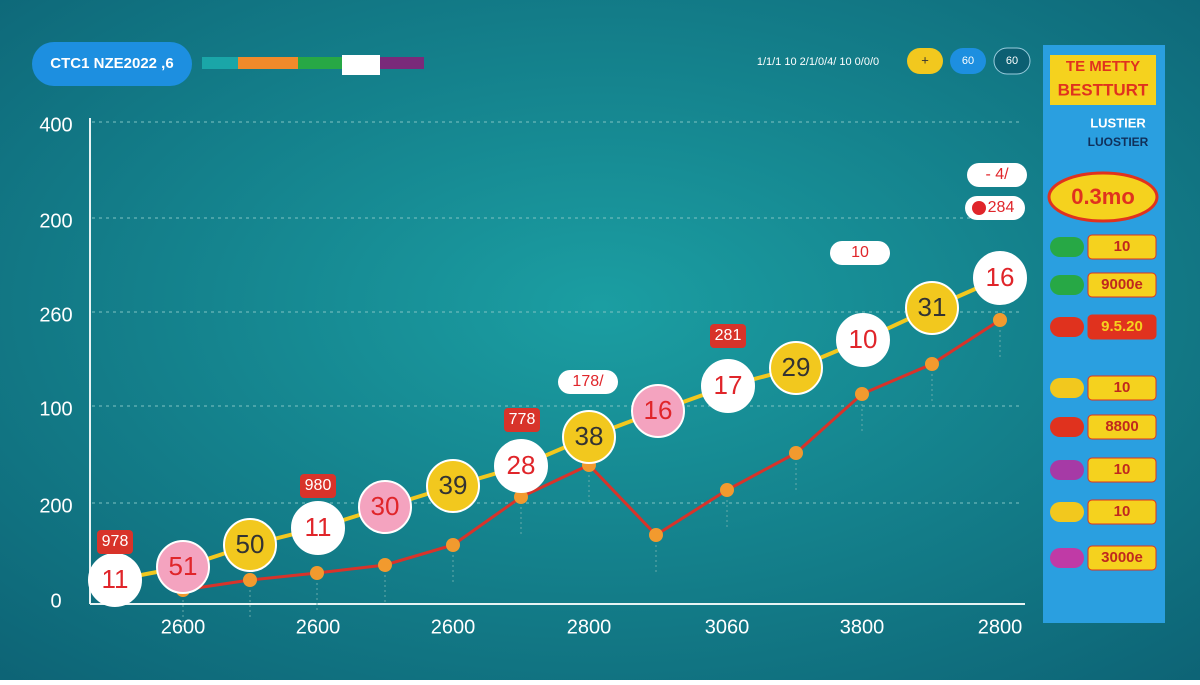 This screenshot has width=1200, height=685. Describe the element at coordinates (1118, 142) in the screenshot. I see `panel-subtitle: LUOSTIER` at that location.